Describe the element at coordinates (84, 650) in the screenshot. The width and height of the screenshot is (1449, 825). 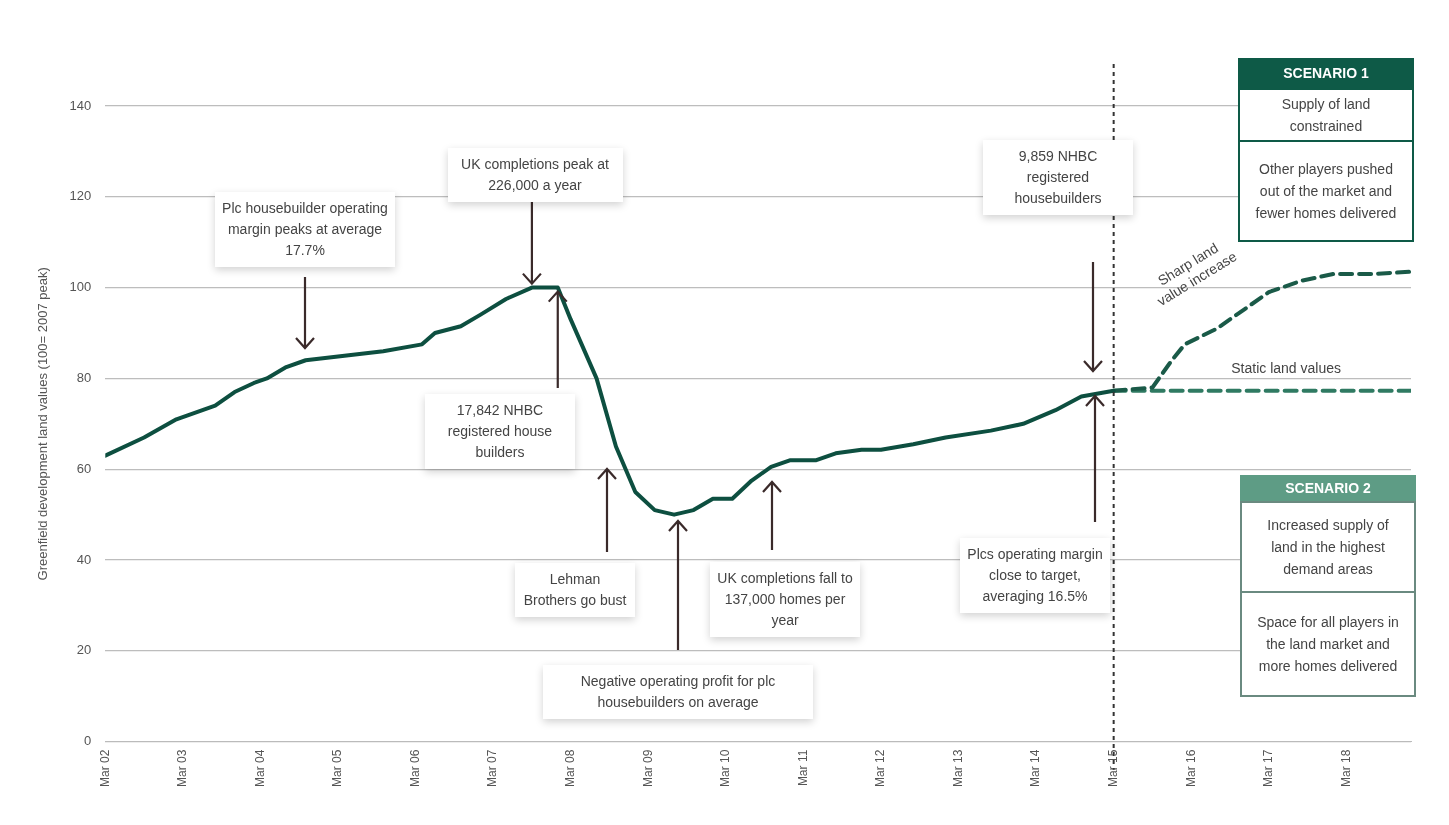
I see `y-tick-label: 20` at that location.